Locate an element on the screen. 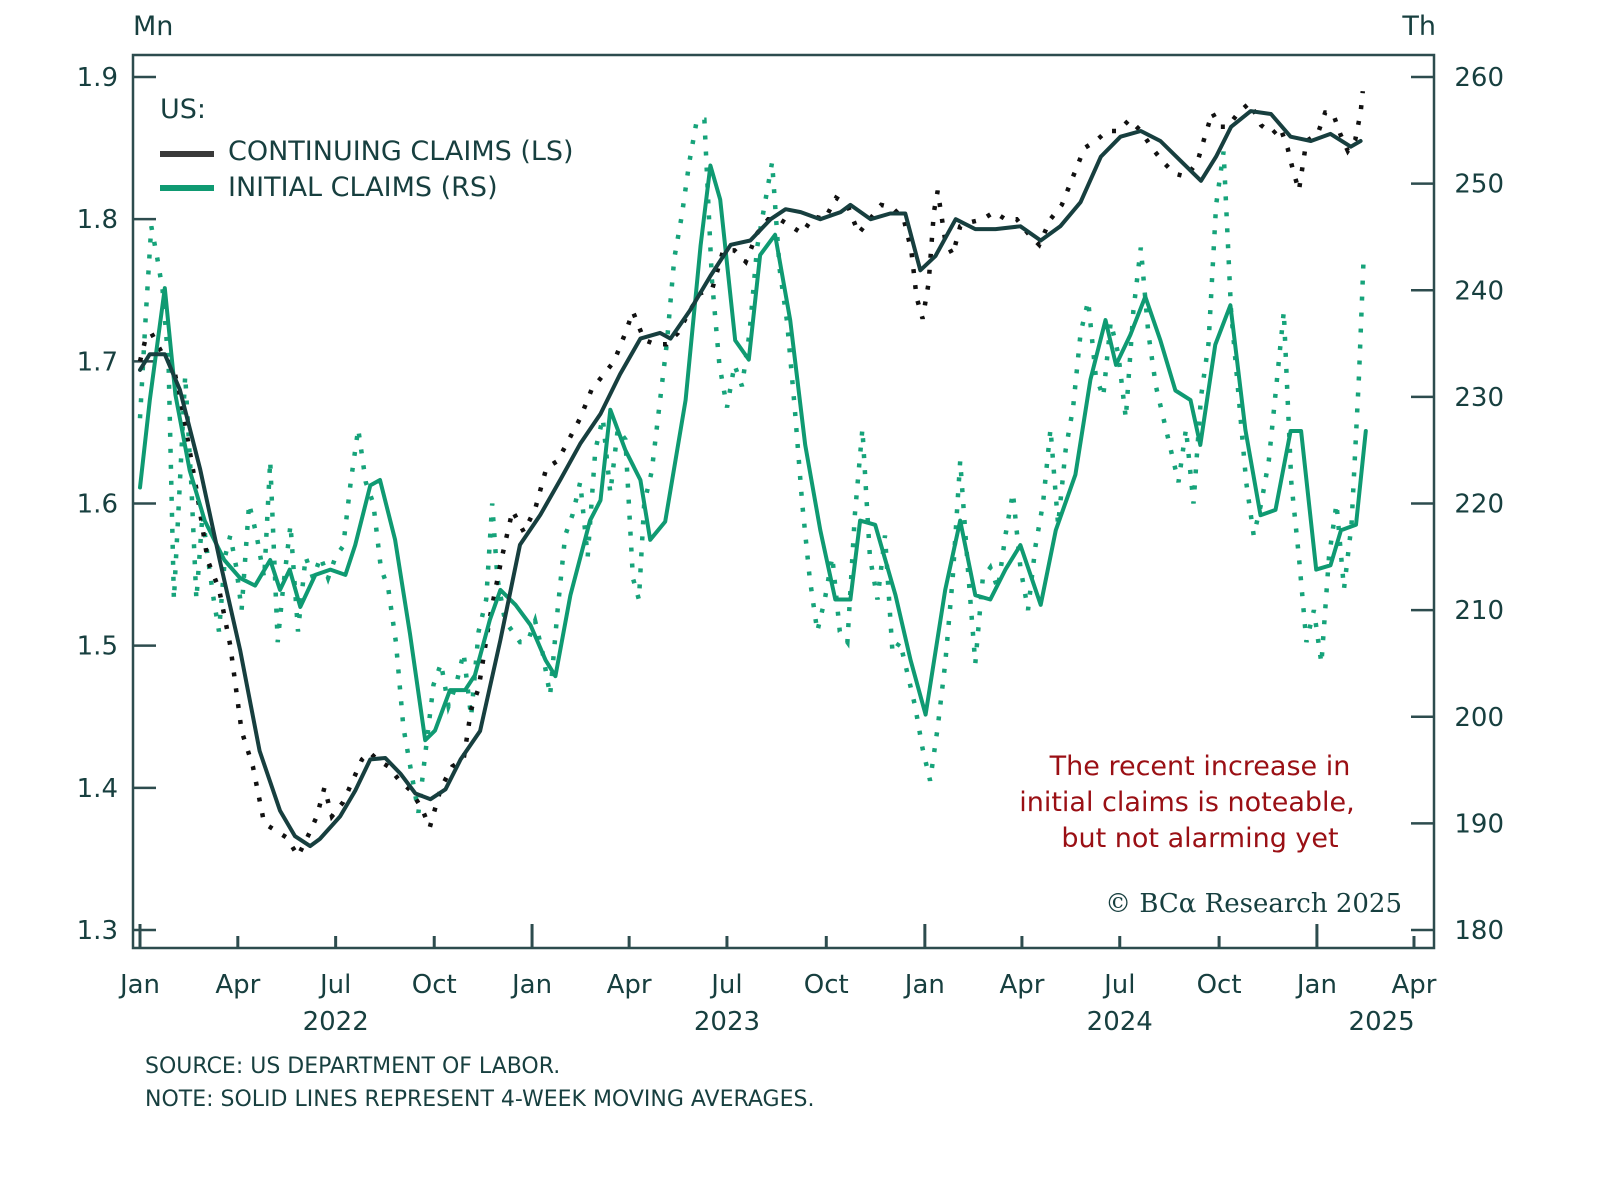 The height and width of the screenshot is (1200, 1600). left-tick-label: 1.6 is located at coordinates (97, 505).